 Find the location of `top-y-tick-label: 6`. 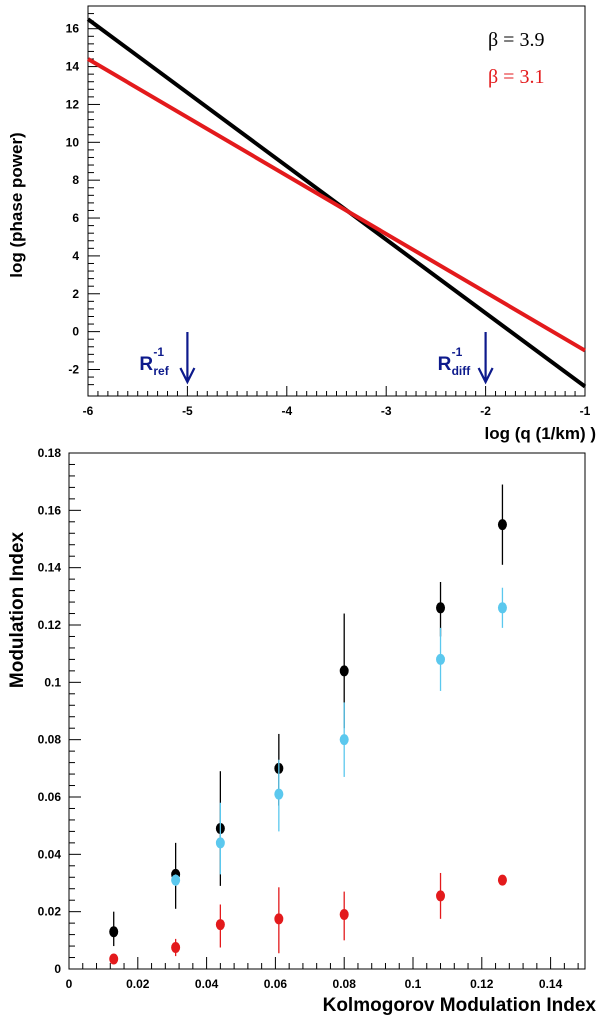

top-y-tick-label: 6 is located at coordinates (75, 218).